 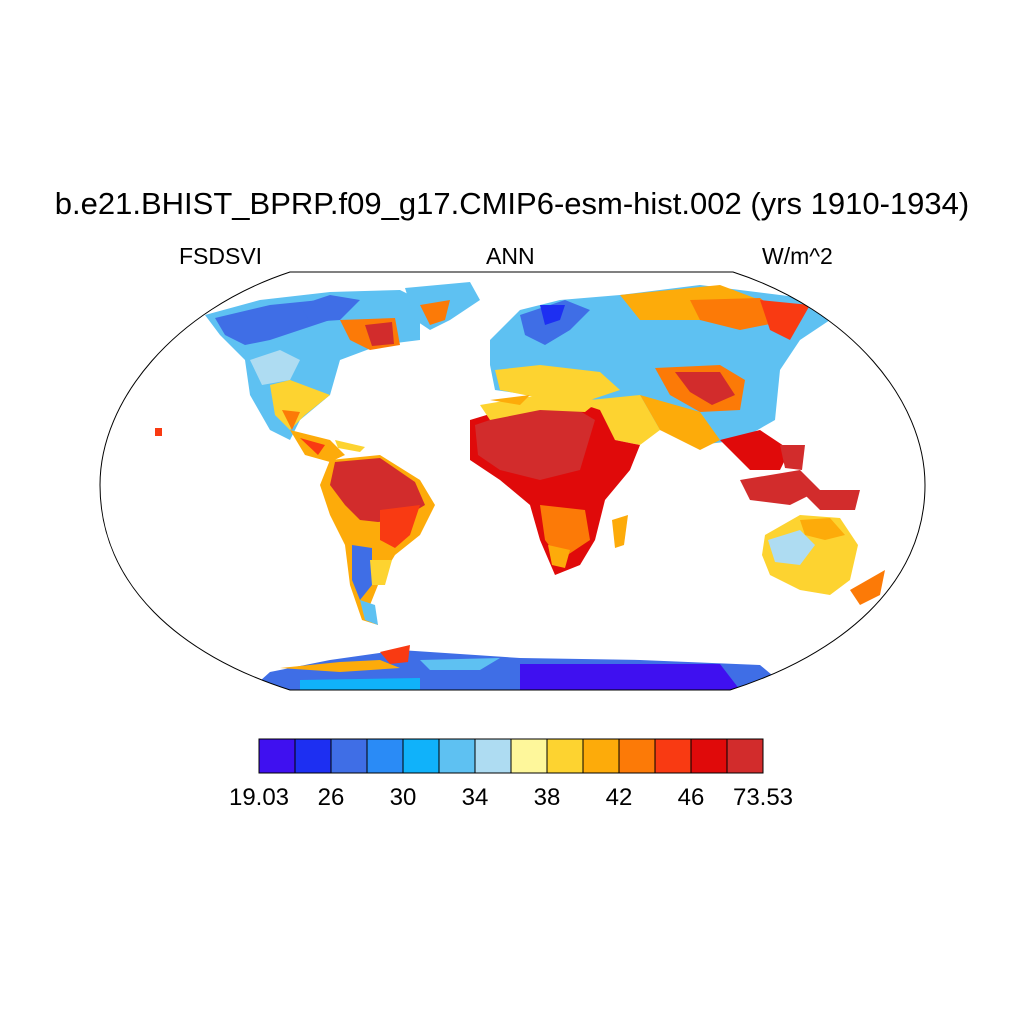 I want to click on north-america, so click(x=317, y=372).